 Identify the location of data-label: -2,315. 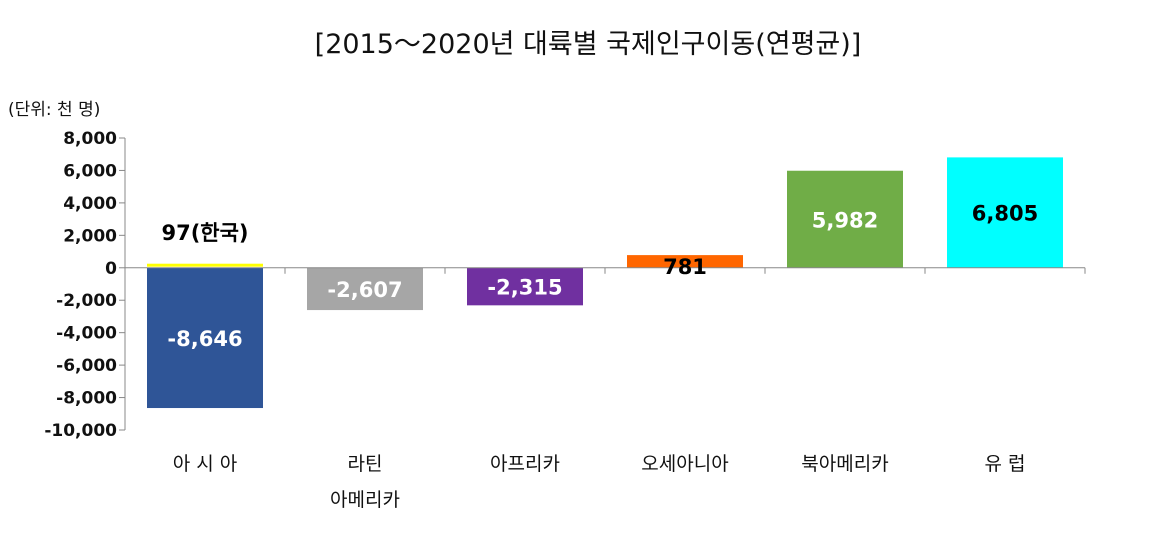
(524, 288).